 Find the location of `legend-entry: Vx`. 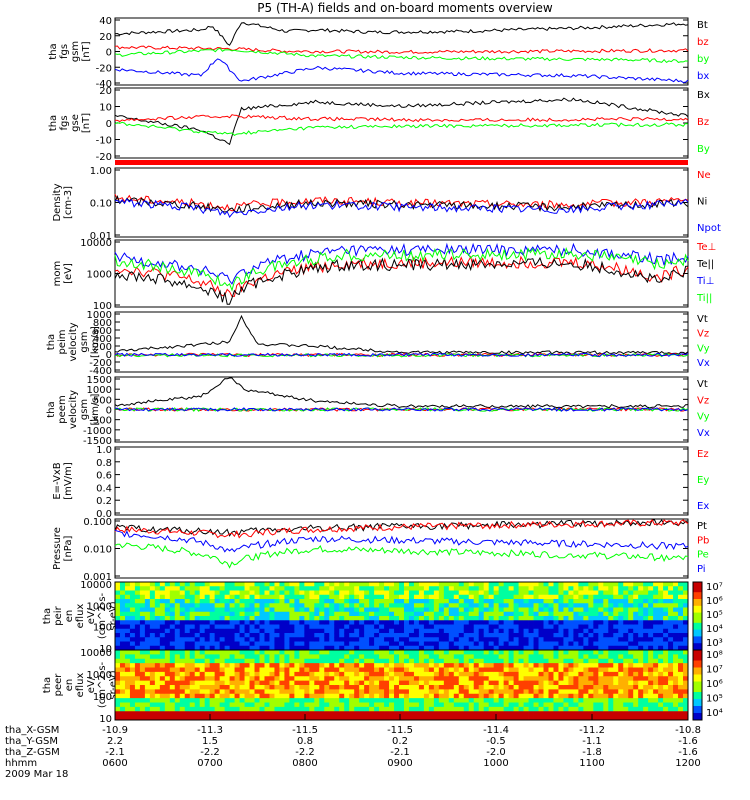

legend-entry: Vx is located at coordinates (703, 363).